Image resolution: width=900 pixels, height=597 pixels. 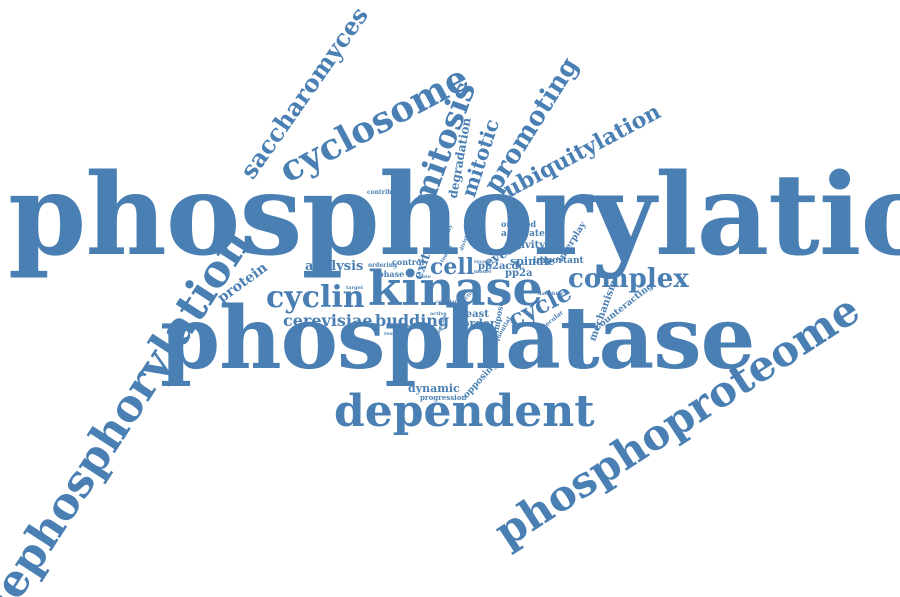 What do you see at coordinates (551, 294) in the screenshot?
I see `word-daughter: daughter` at bounding box center [551, 294].